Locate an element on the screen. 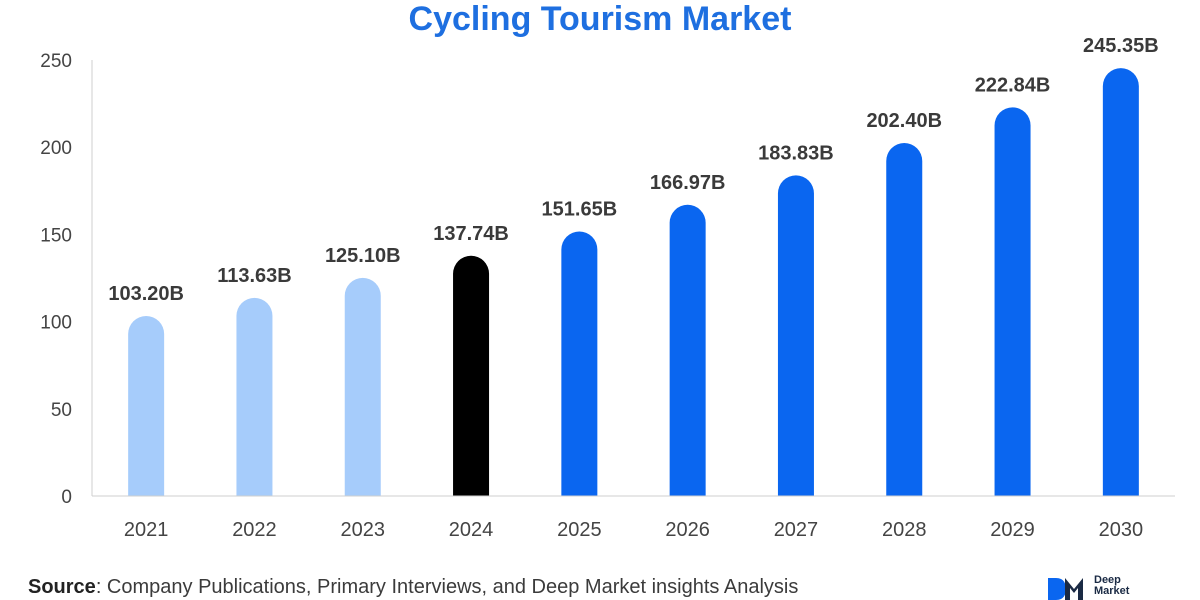 This screenshot has width=1200, height=600. data-label-2021: 103.20B is located at coordinates (146, 294).